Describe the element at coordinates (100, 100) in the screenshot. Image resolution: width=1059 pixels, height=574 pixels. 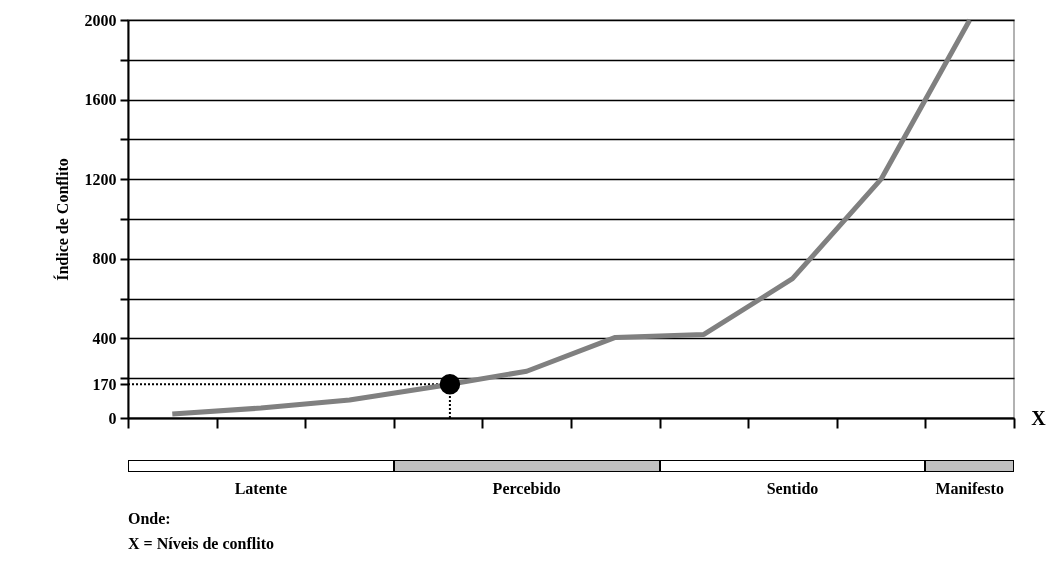
I see `y-tick-label: 1600` at that location.